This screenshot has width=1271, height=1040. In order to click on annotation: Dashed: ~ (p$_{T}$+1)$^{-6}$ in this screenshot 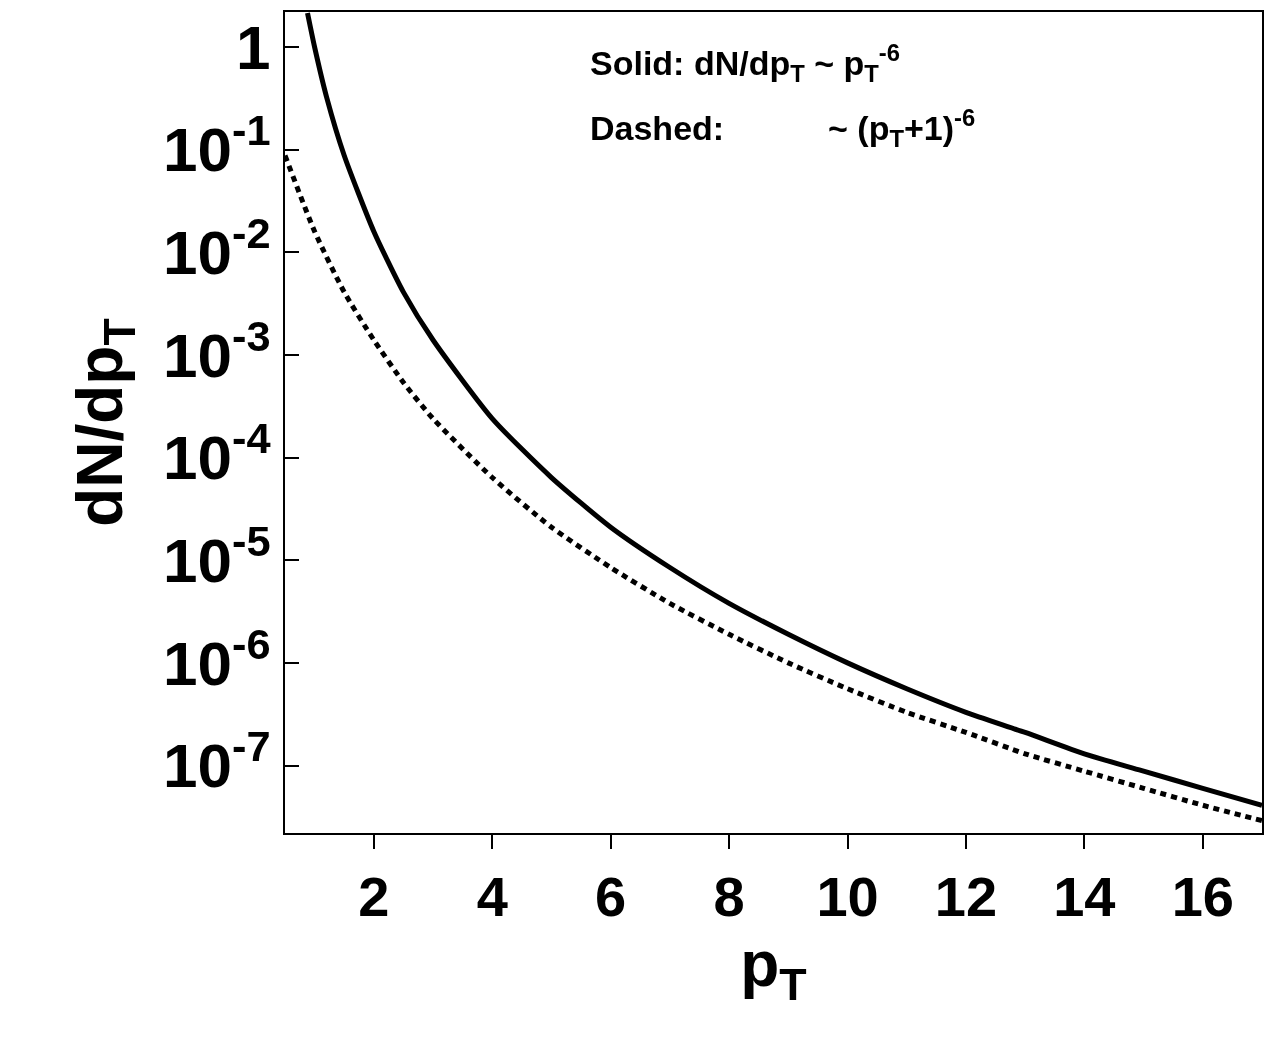, I will do `click(783, 128)`.